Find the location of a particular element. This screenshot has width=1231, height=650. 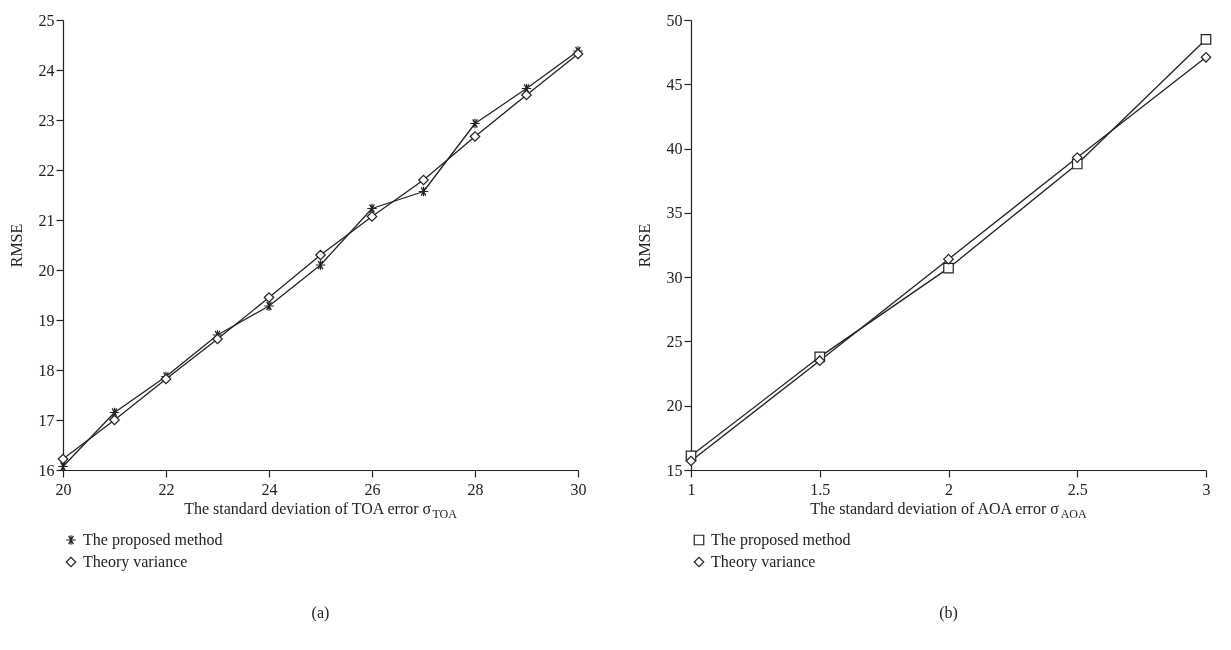

y-tick-label: 30 is located at coordinates (674, 277).